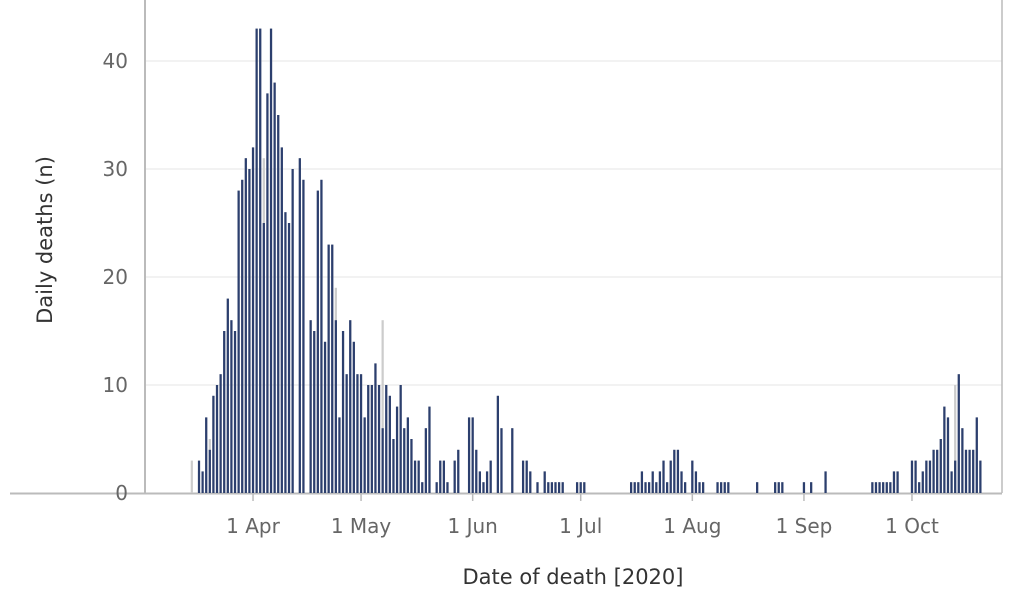  What do you see at coordinates (473, 526) in the screenshot?
I see `x-tick-label: 1 Jun` at bounding box center [473, 526].